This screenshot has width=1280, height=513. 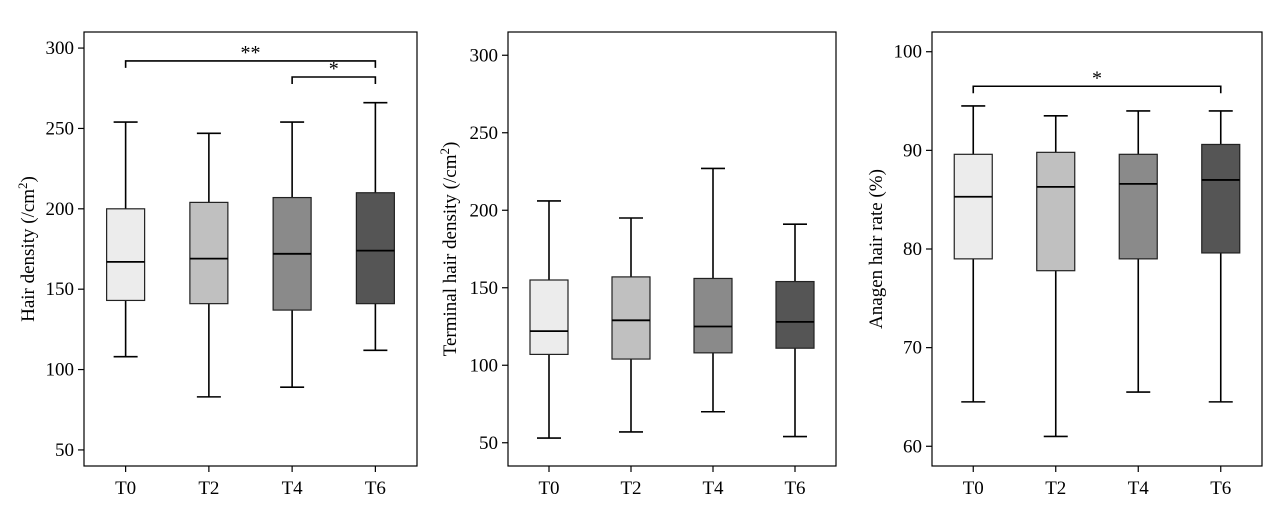 I want to click on y-axis-title: Hair density (/cm2), so click(x=27, y=249).